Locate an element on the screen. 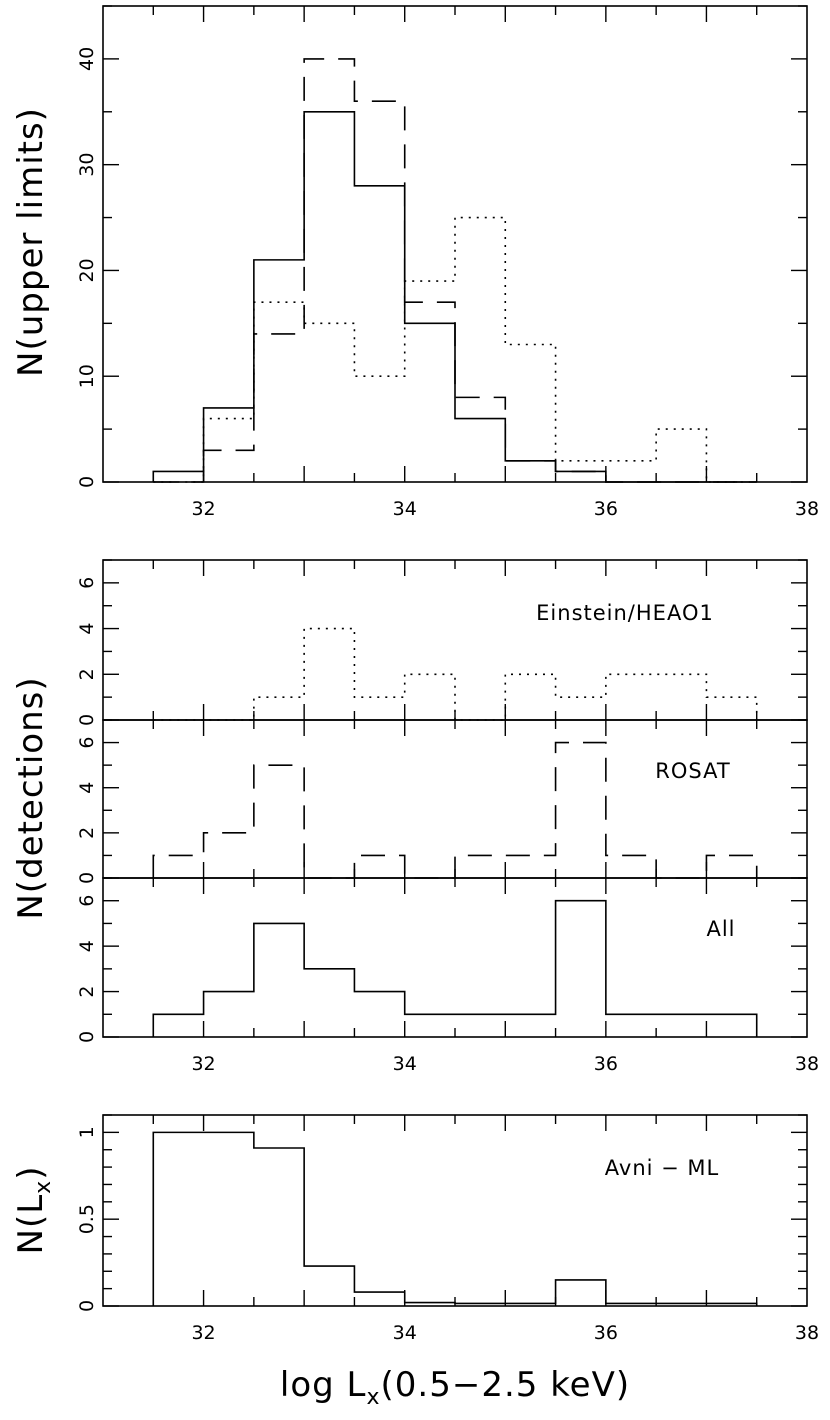 The height and width of the screenshot is (1420, 830). upper-panel-ytick-label: 30 is located at coordinates (87, 165).